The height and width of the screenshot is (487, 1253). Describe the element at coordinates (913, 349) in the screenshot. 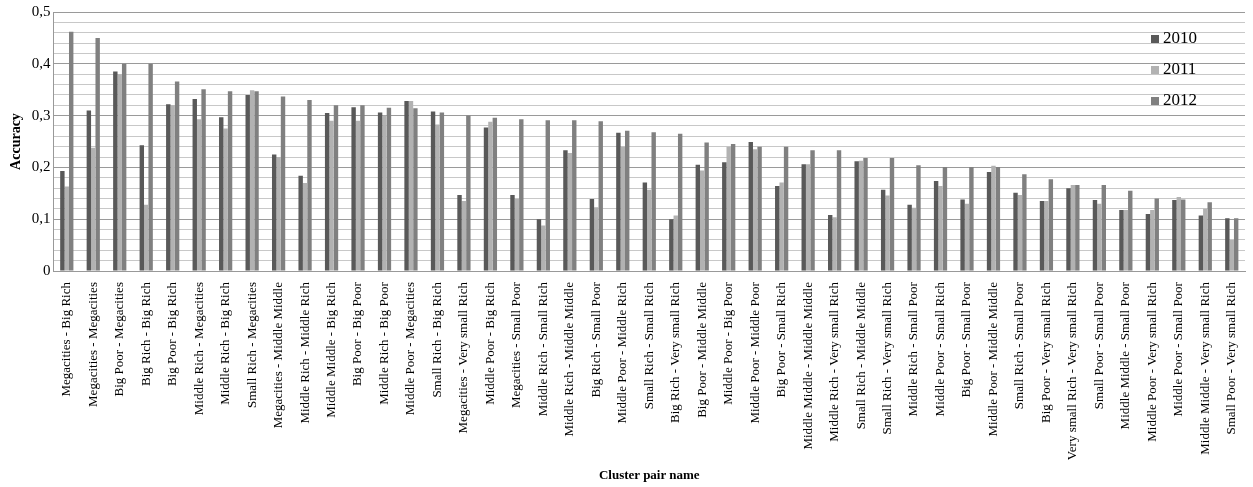

I see `x-tick-label: Middle Rich - Small Poor` at that location.